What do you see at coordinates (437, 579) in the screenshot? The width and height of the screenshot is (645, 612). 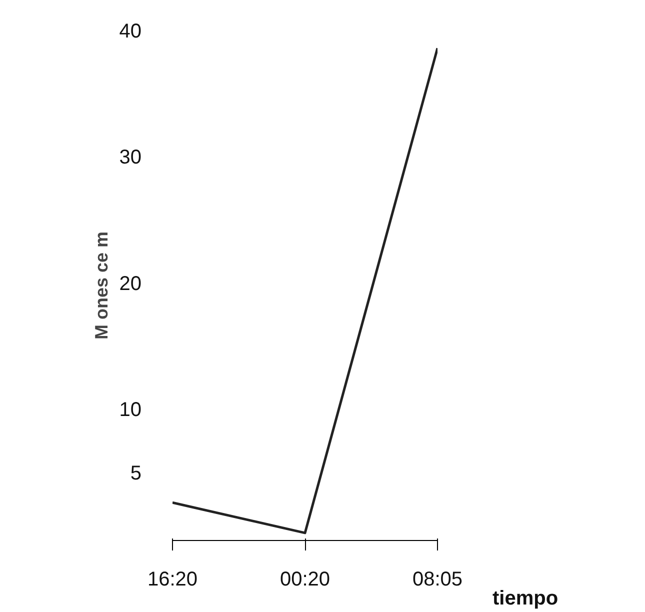 I see `x-tick-label: 08:05` at bounding box center [437, 579].